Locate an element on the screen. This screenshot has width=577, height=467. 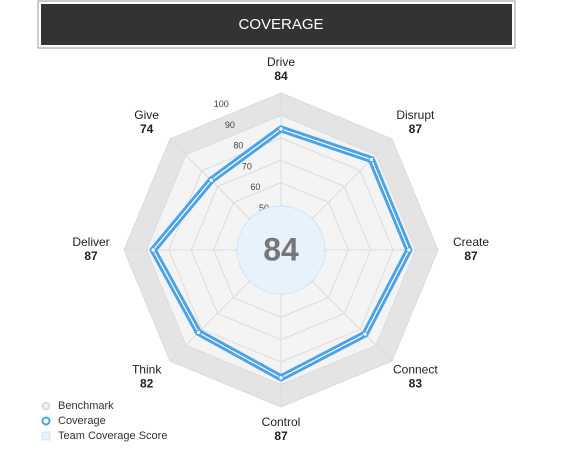
category-label: Deliver is located at coordinates (90, 242).